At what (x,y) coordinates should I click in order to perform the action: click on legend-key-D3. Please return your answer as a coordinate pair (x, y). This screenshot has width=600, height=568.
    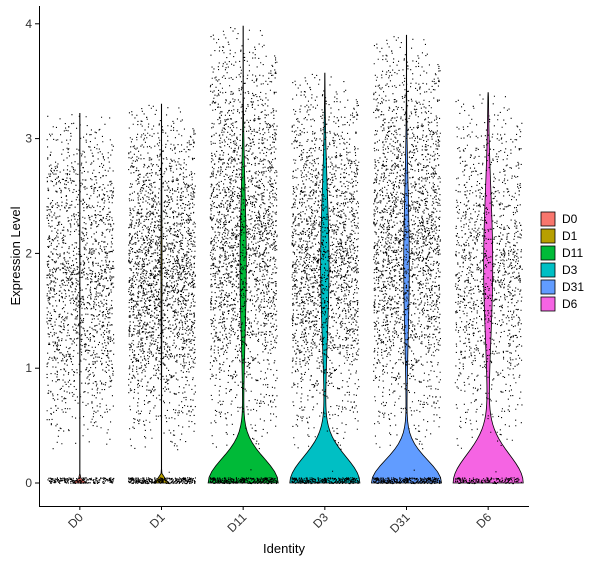
    Looking at the image, I should click on (548, 270).